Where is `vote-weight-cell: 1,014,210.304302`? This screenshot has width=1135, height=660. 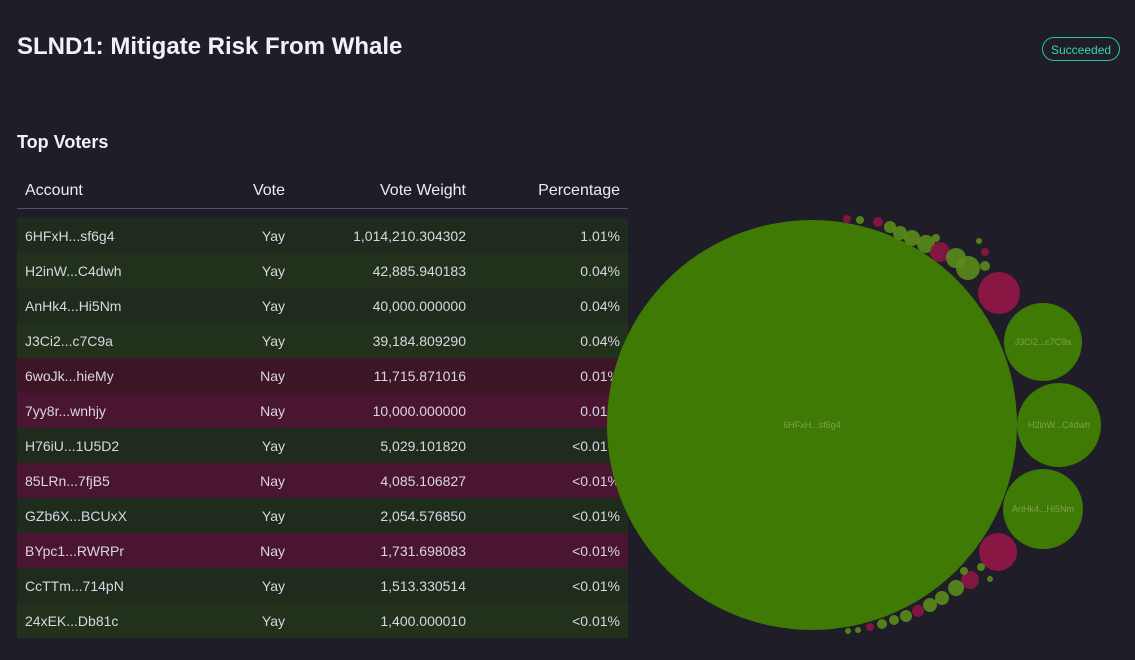
vote-weight-cell: 1,014,210.304302 is located at coordinates (409, 235).